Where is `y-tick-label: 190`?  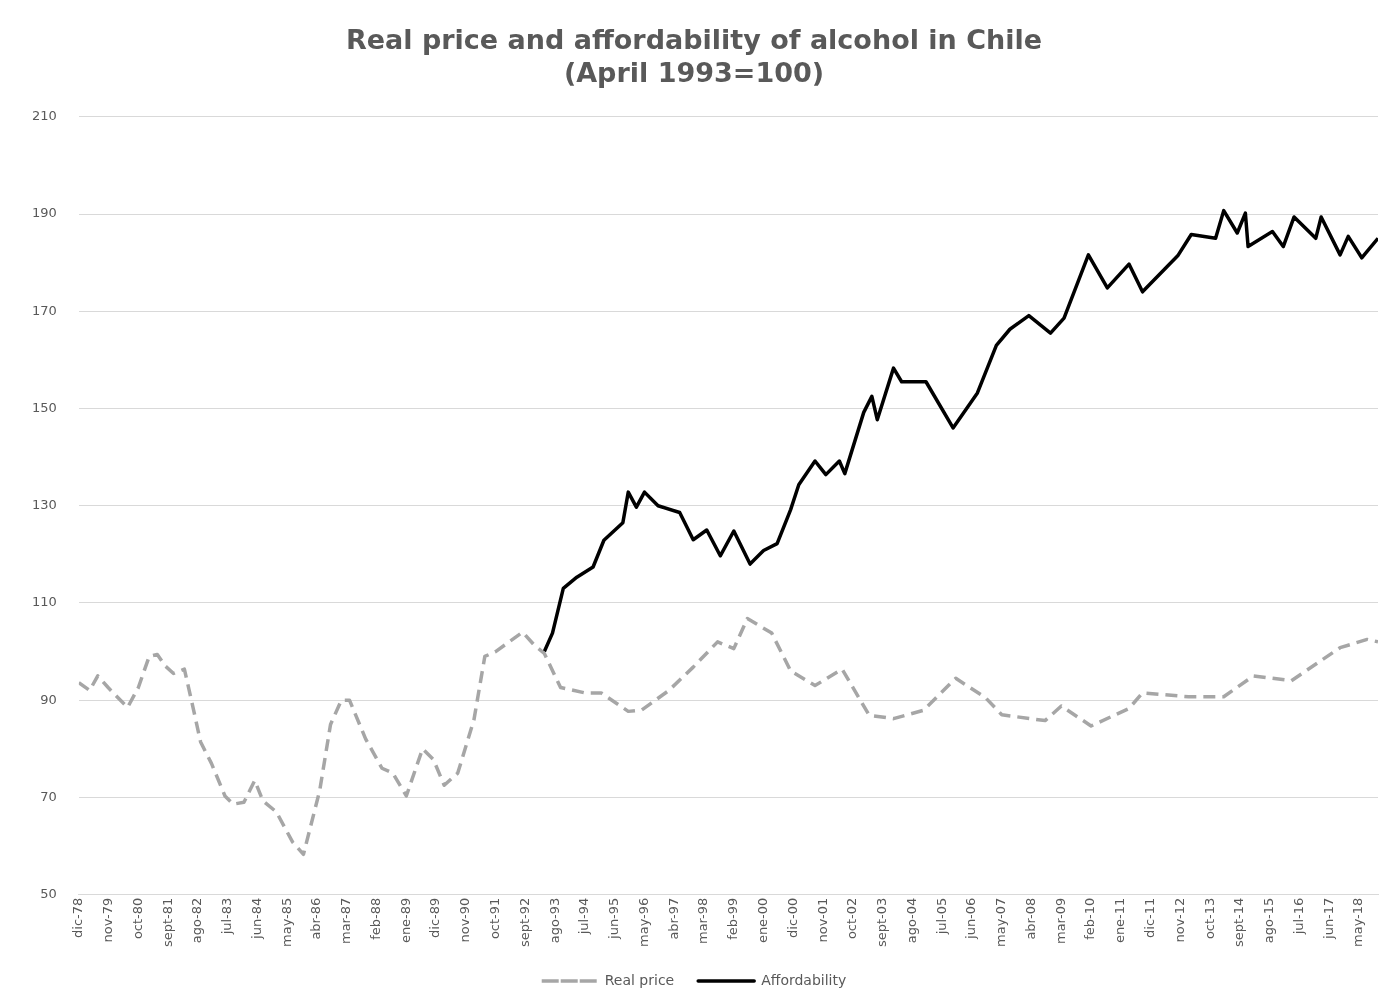 y-tick-label: 190 is located at coordinates (44, 213).